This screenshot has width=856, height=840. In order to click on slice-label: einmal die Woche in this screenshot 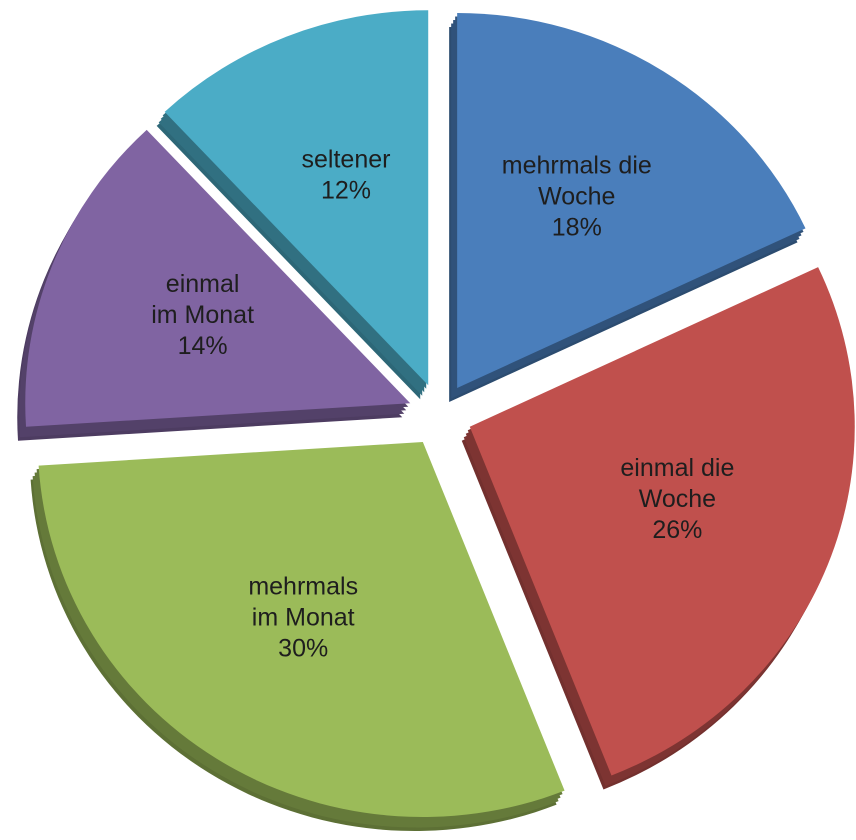, I will do `click(677, 483)`.